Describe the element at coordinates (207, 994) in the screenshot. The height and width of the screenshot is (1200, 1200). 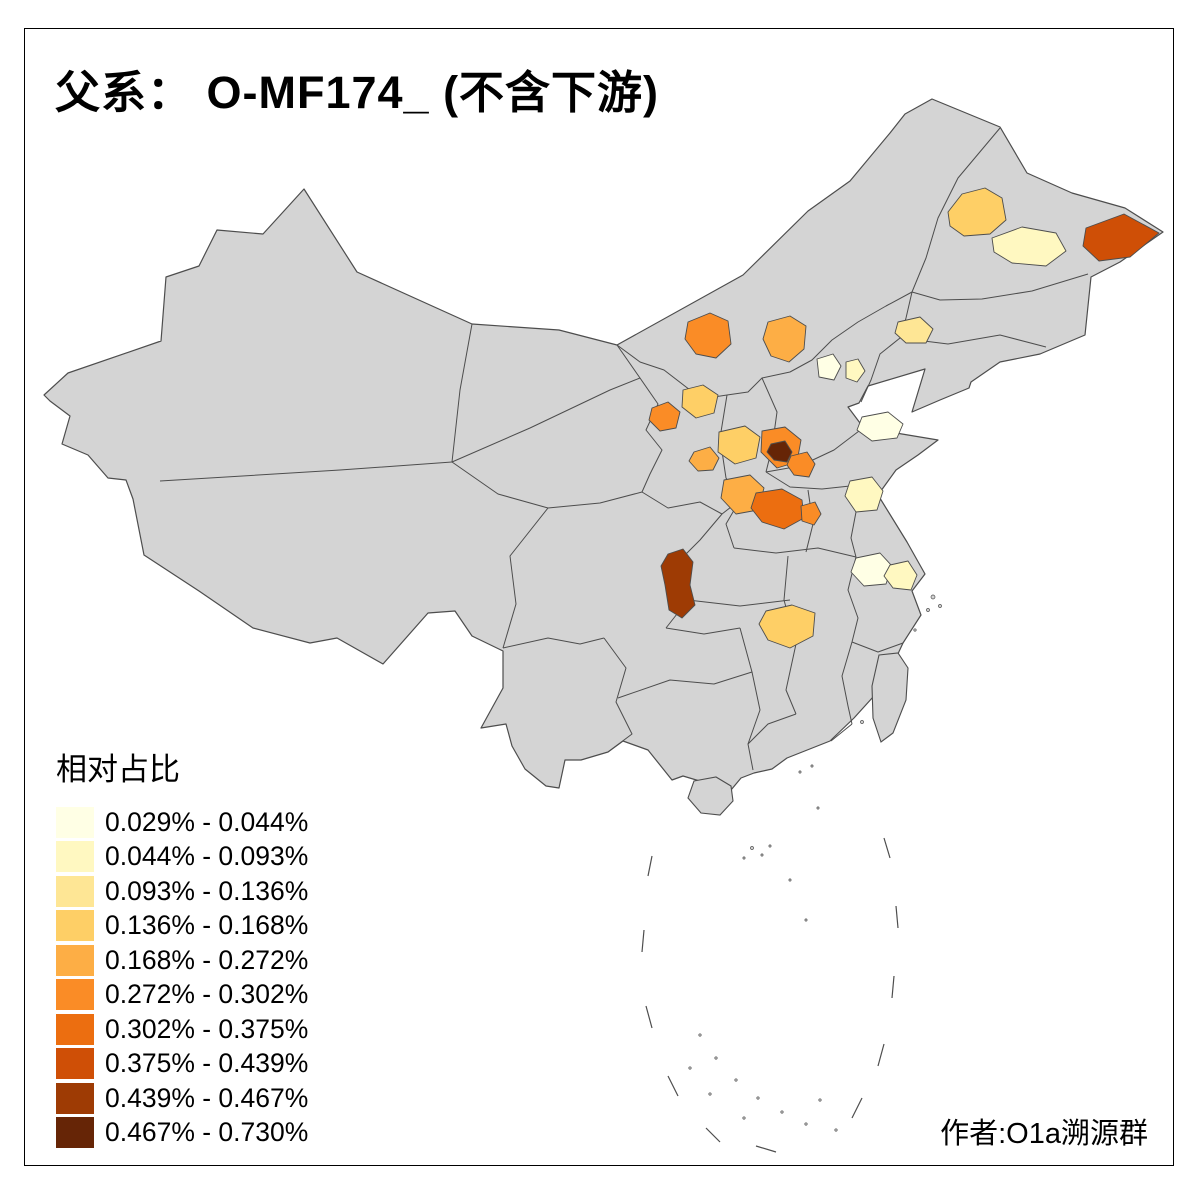
I see `legend-range-label: 0.272% - 0.302%` at that location.